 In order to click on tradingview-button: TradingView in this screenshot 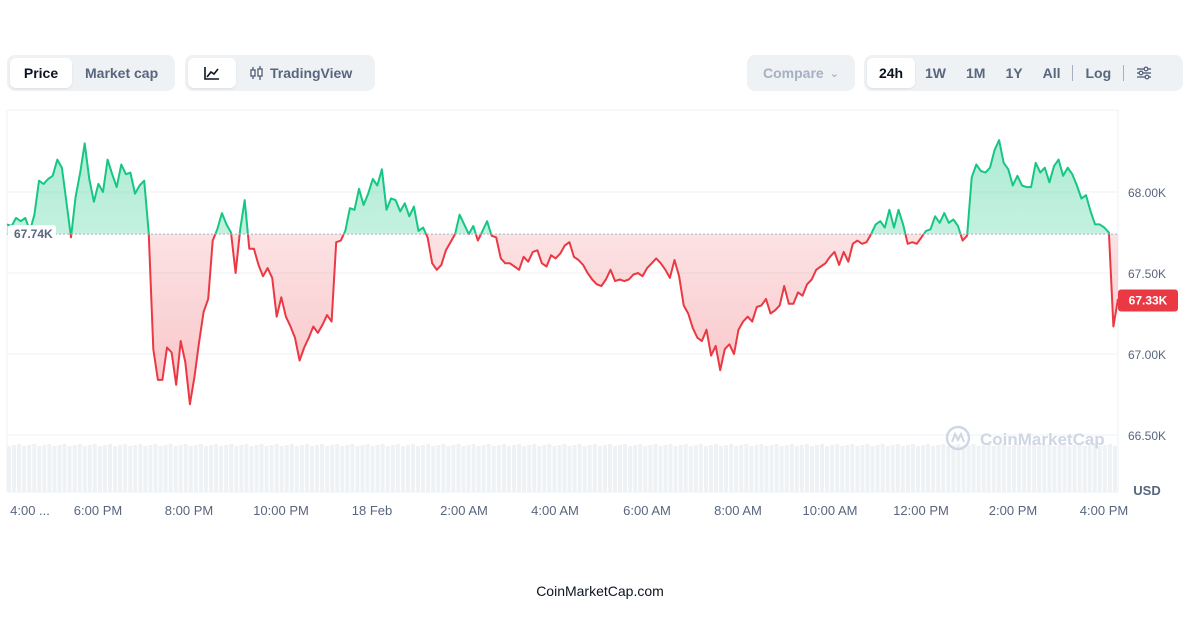, I will do `click(300, 73)`.